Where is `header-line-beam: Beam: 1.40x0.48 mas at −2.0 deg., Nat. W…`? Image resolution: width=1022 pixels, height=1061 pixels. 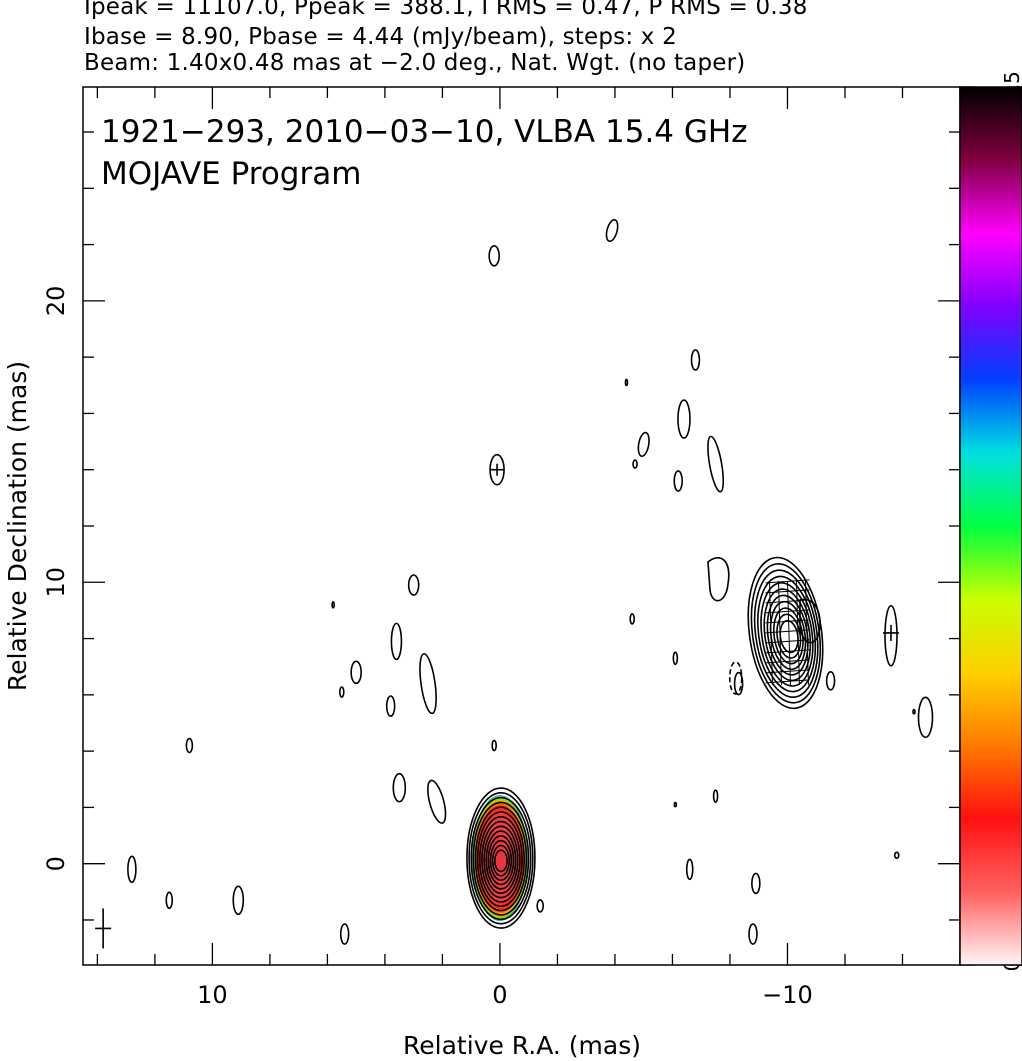 header-line-beam: Beam: 1.40x0.48 mas at −2.0 deg., Nat. W… is located at coordinates (415, 63).